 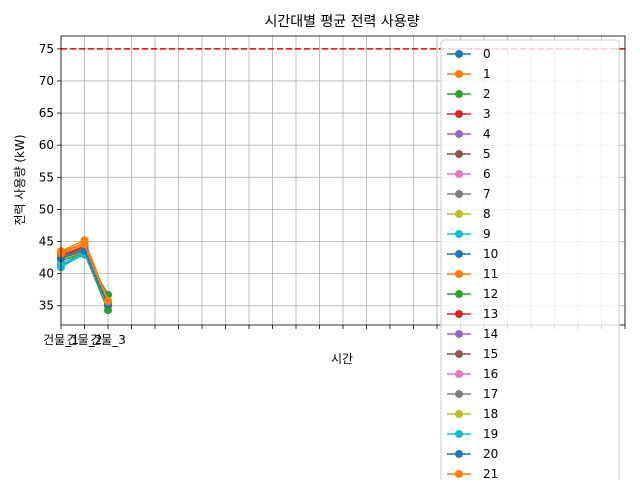 What do you see at coordinates (490, 354) in the screenshot?
I see `legend-label: 15` at bounding box center [490, 354].